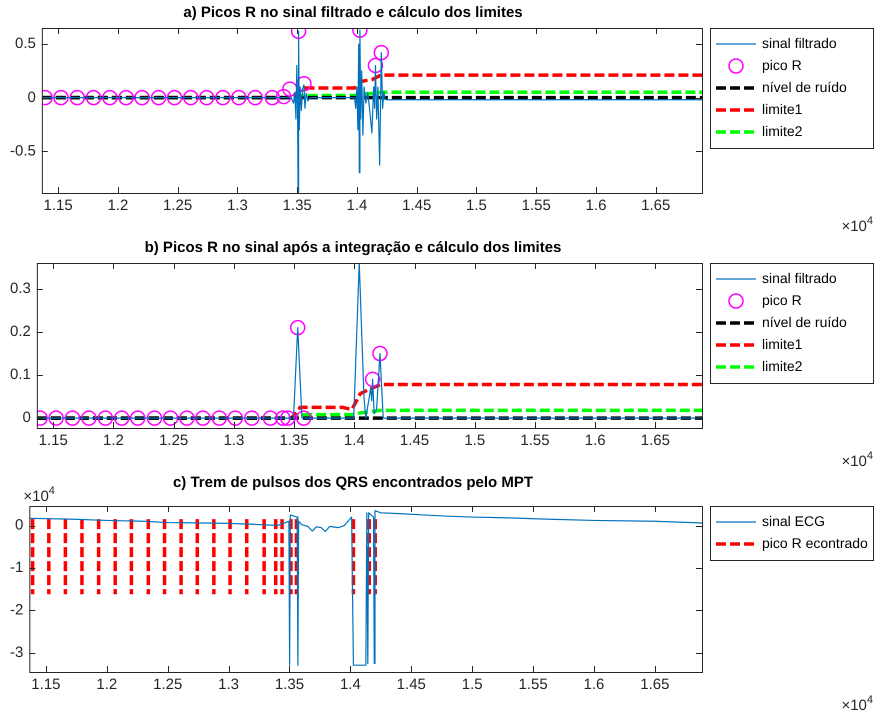  I want to click on y-tick-label: 0.1, so click(20, 375).